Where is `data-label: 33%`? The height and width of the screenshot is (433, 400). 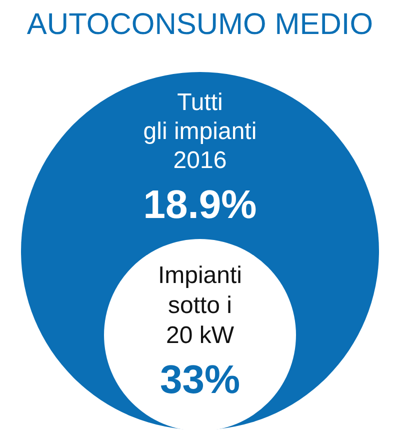
data-label: 33% is located at coordinates (200, 380).